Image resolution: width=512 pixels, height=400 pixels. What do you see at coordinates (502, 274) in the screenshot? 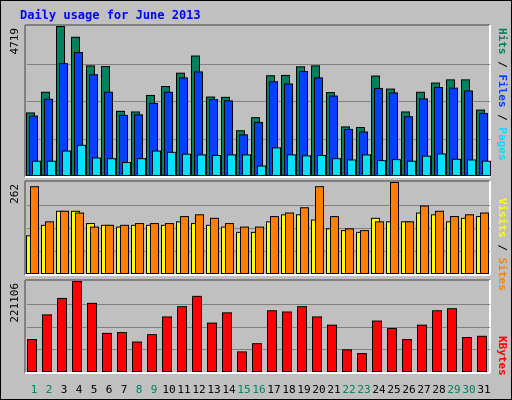
I see `panel-2-legend-sites: Sites` at bounding box center [502, 274].